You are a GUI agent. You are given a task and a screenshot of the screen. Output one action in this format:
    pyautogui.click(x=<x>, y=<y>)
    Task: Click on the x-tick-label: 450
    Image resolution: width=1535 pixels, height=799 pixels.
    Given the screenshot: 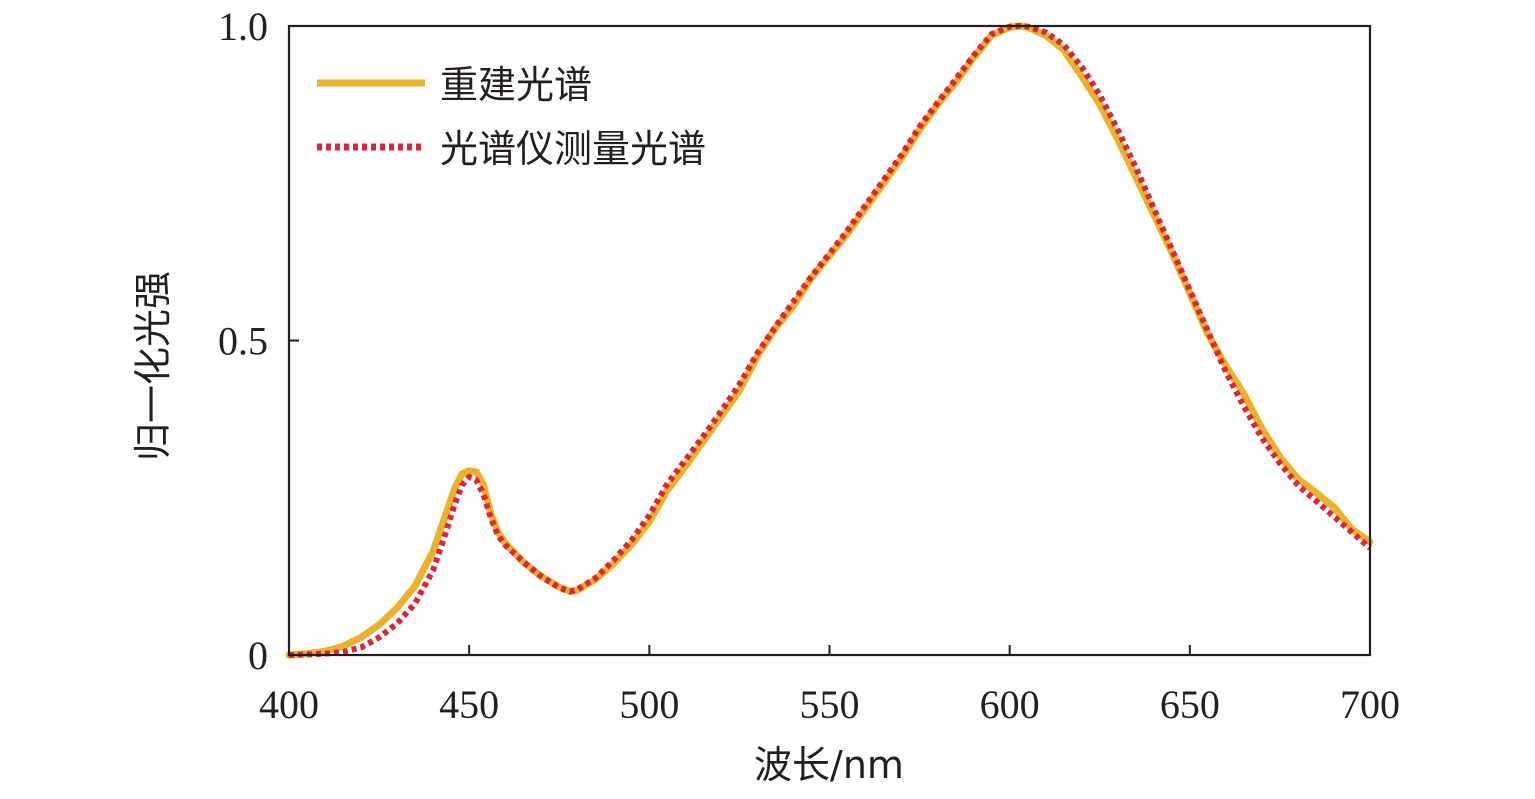 What is the action you would take?
    pyautogui.click(x=469, y=704)
    